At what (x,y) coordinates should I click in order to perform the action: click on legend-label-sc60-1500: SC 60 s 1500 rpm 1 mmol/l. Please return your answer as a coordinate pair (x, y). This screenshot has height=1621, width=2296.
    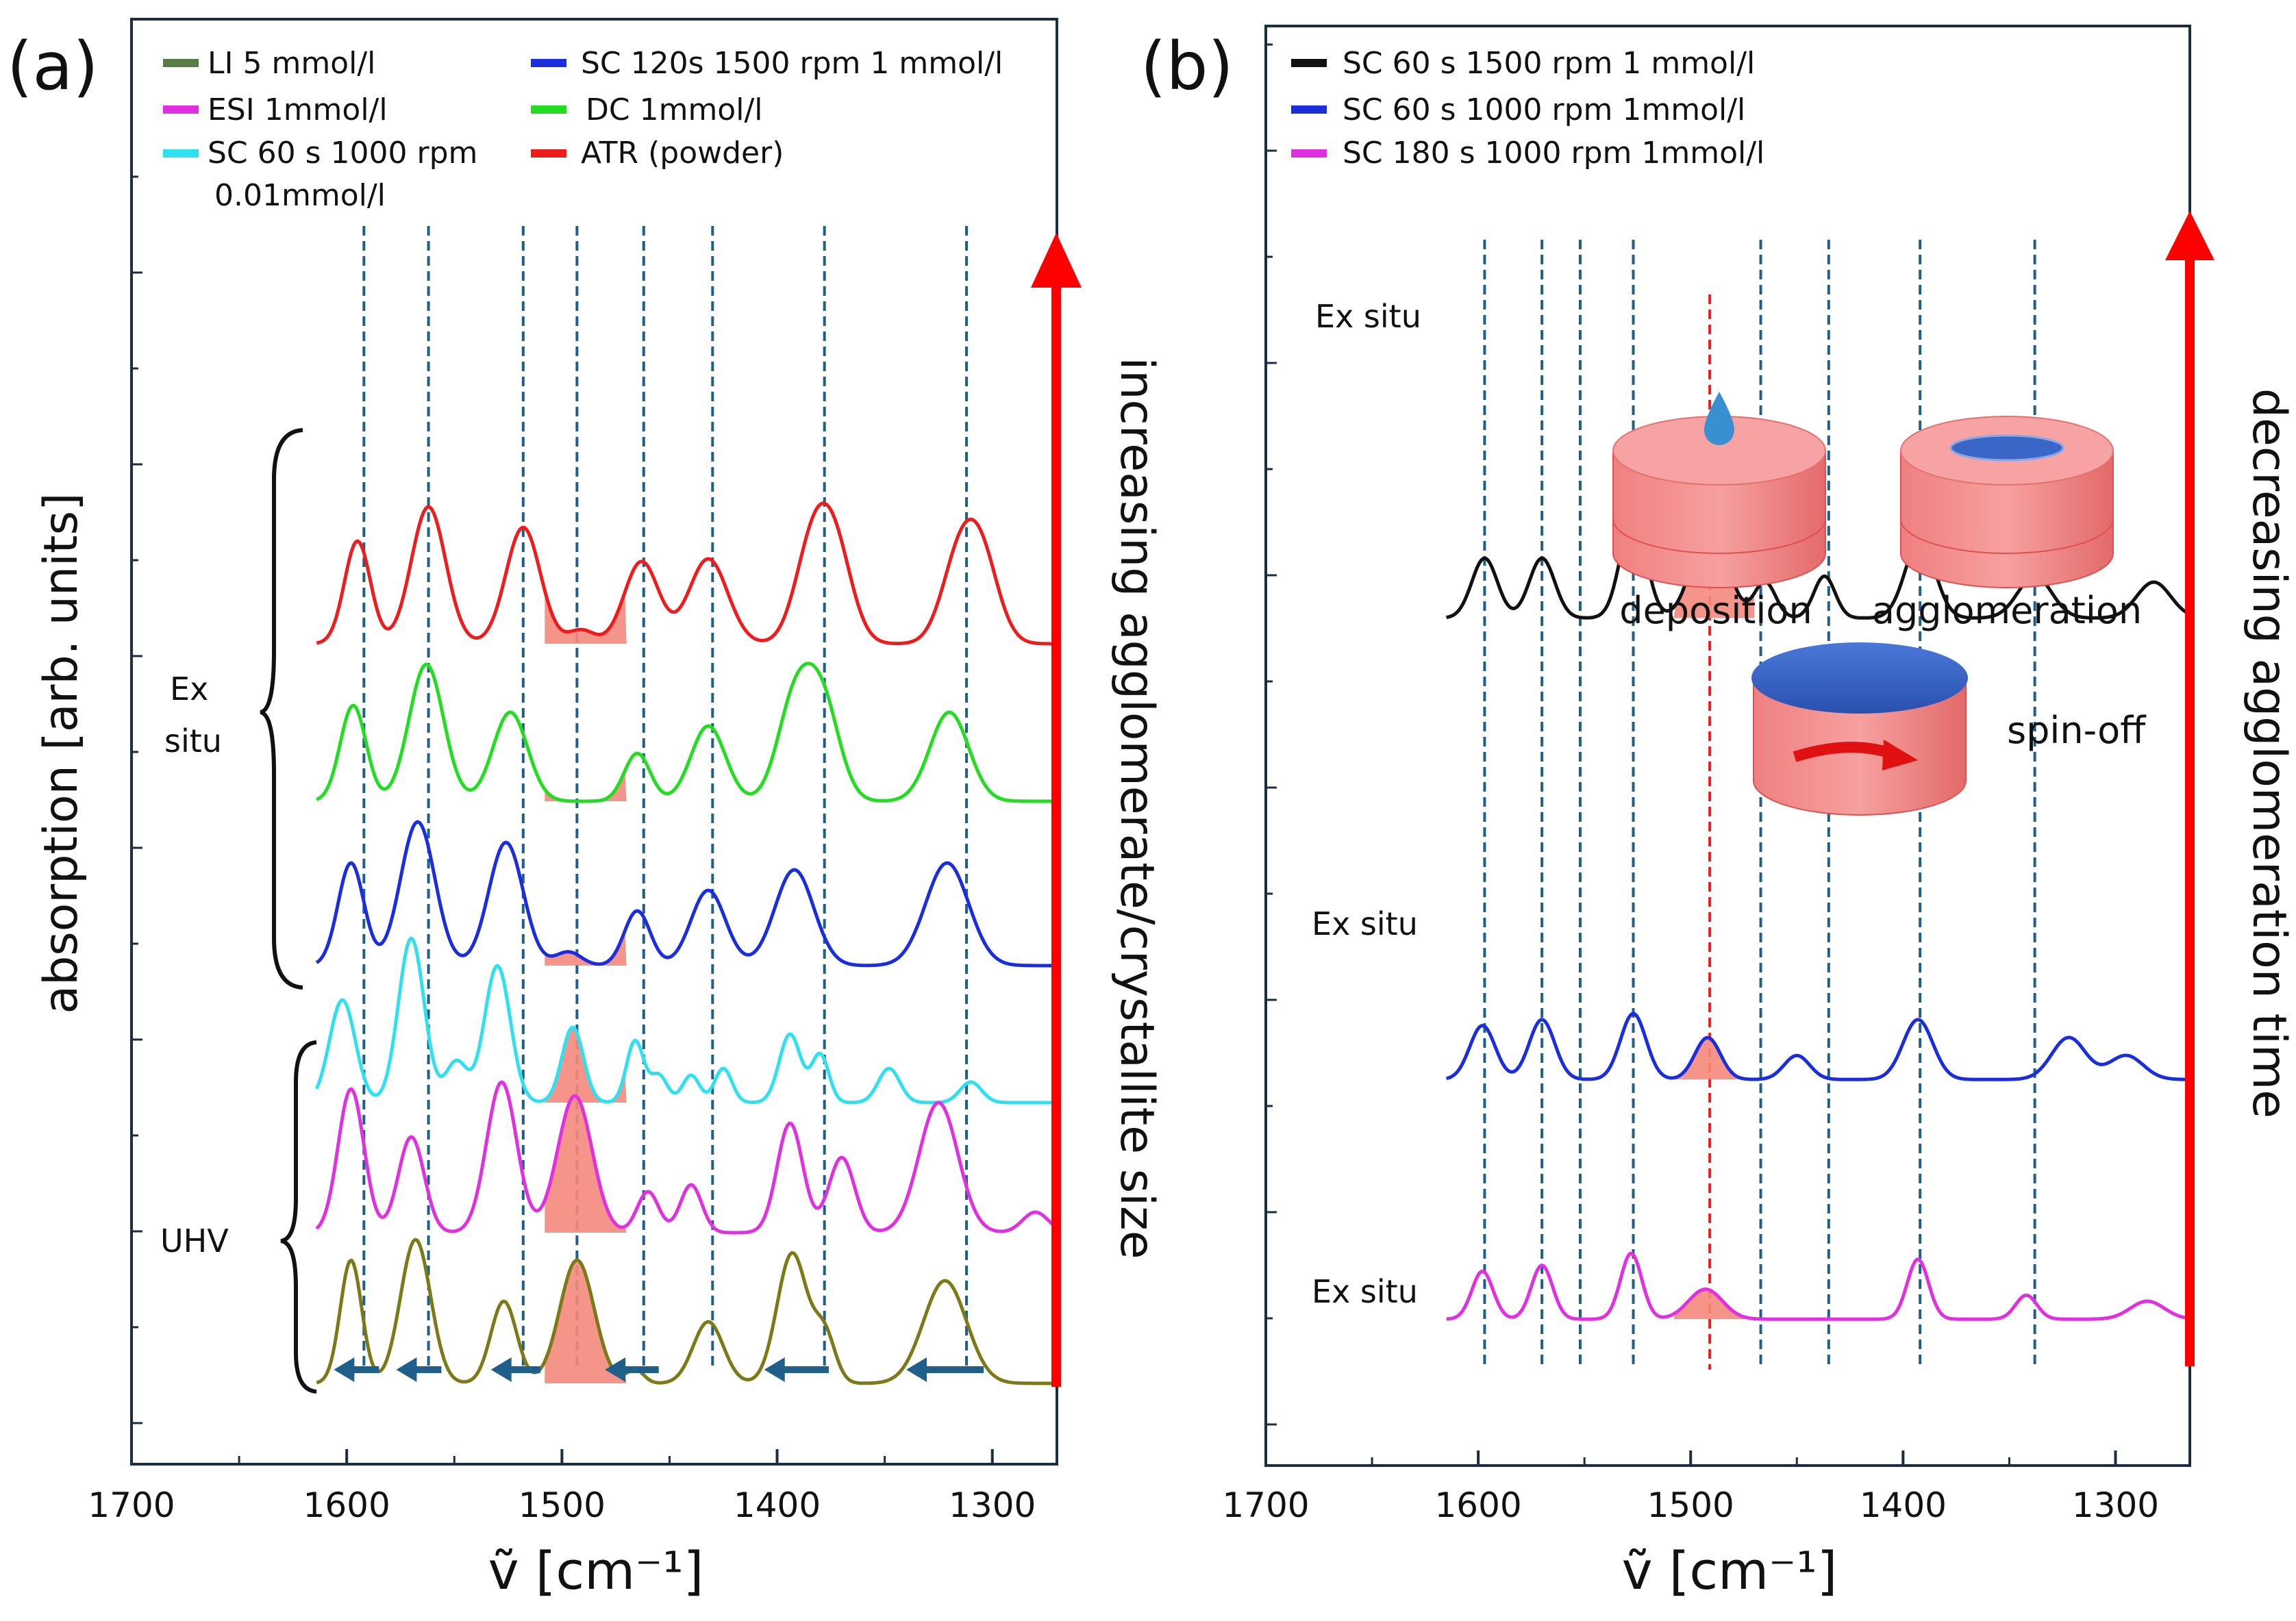
    Looking at the image, I should click on (1549, 63).